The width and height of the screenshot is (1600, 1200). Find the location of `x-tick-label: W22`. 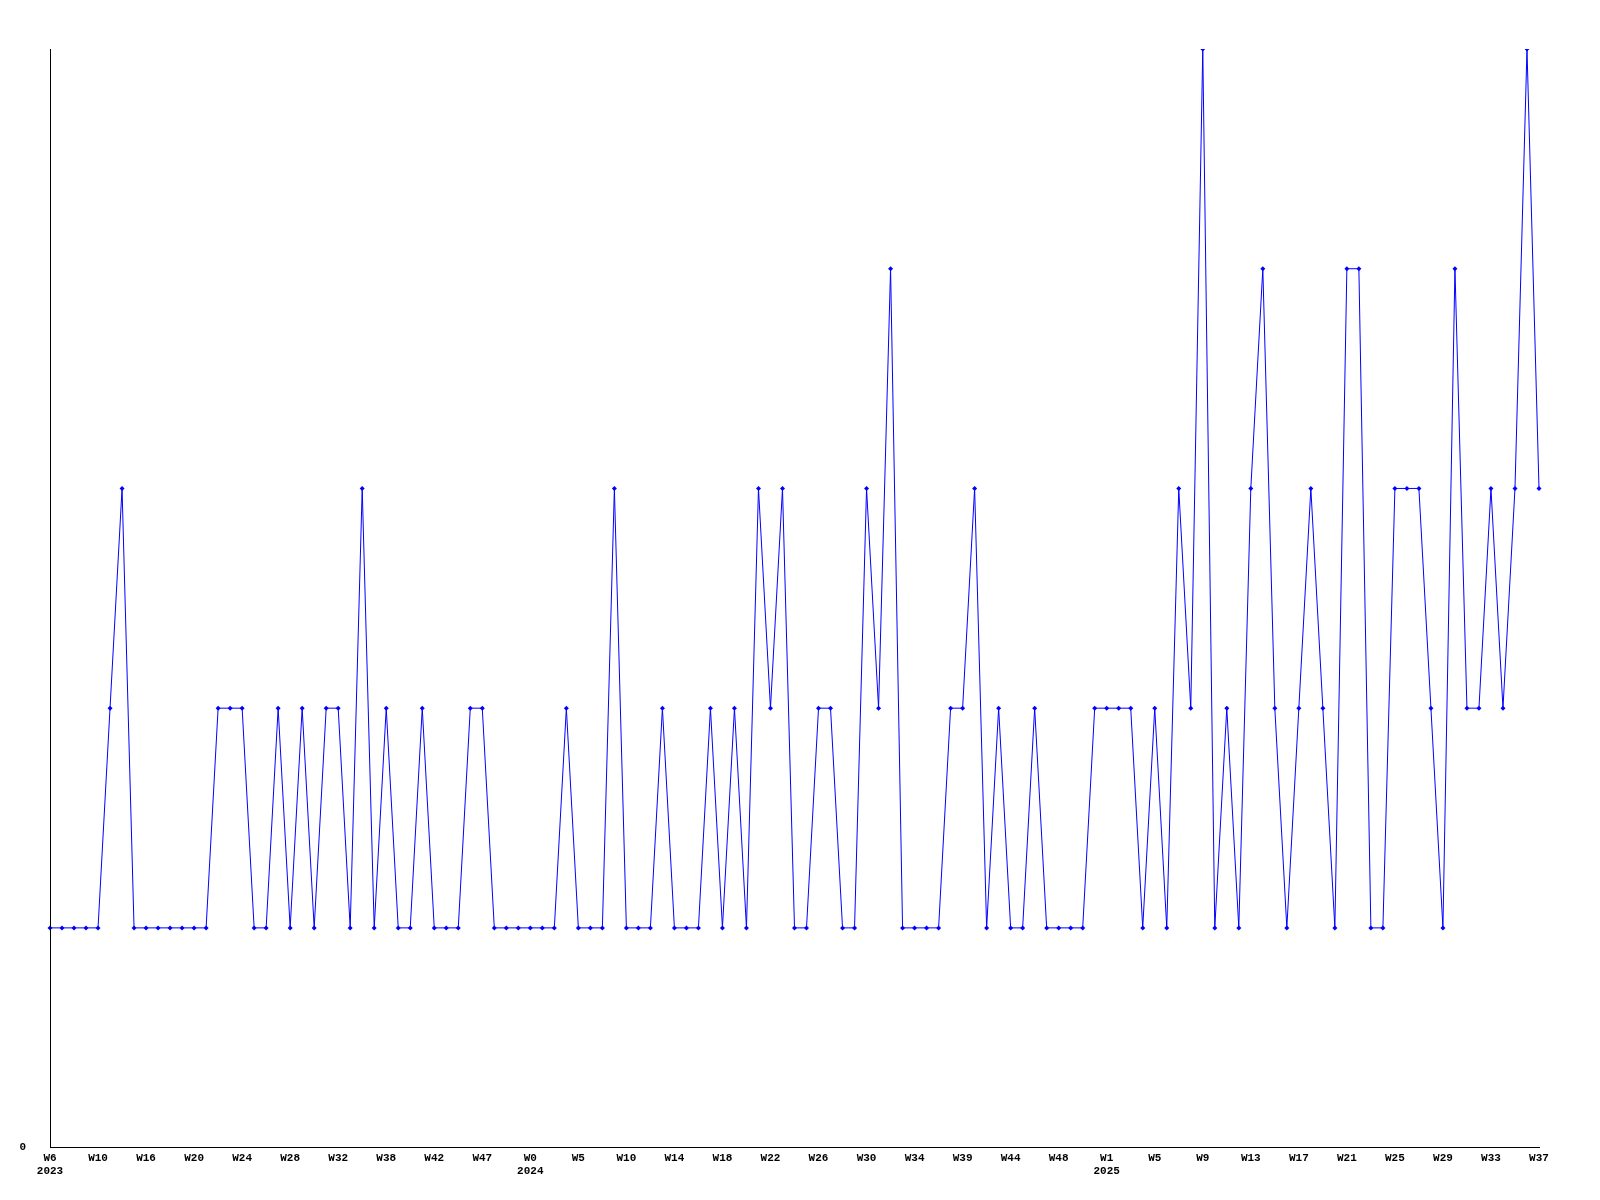

x-tick-label: W22 is located at coordinates (770, 1157).